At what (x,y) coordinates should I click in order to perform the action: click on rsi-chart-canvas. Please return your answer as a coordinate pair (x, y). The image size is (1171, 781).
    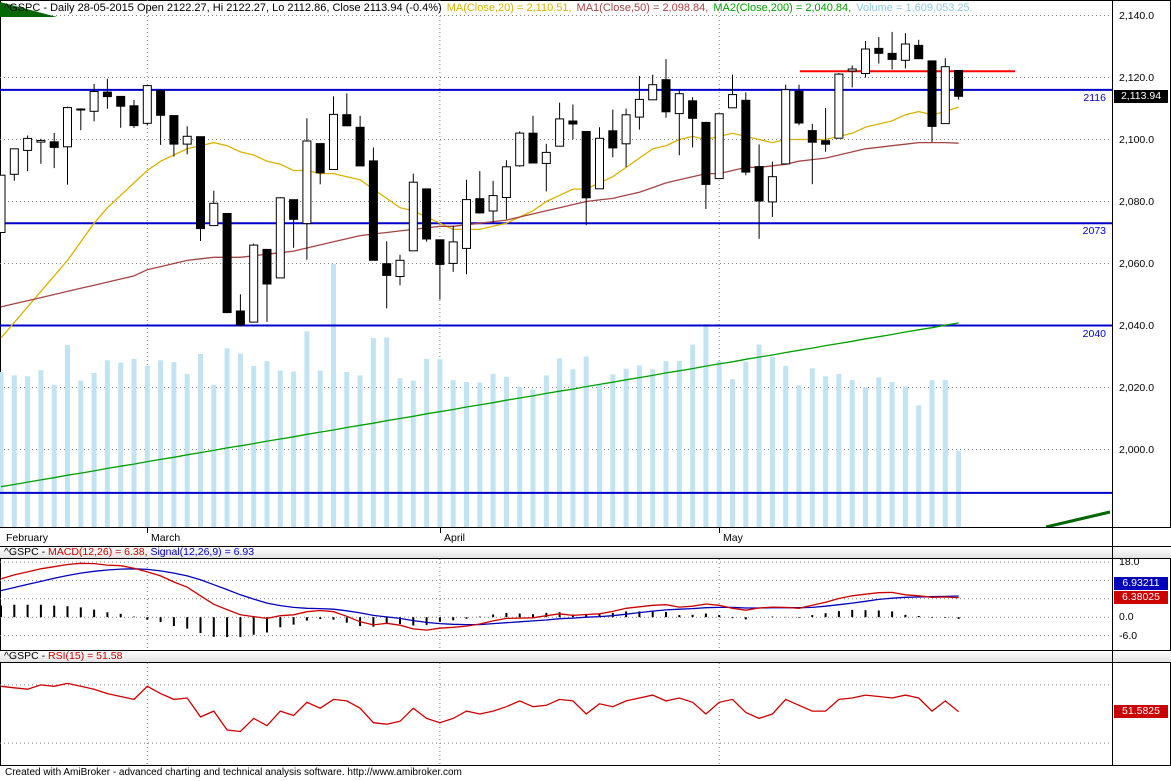
    Looking at the image, I should click on (556, 714).